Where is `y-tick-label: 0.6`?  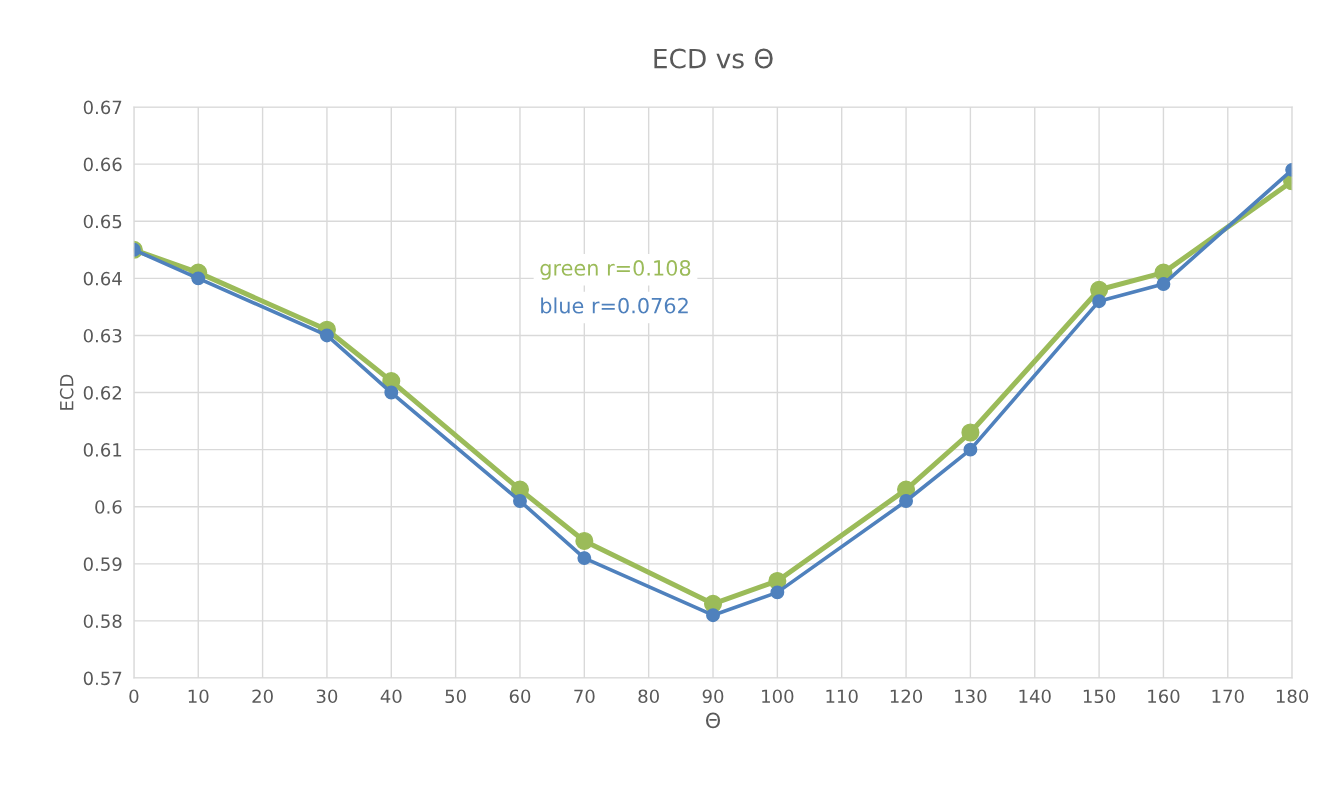
y-tick-label: 0.6 is located at coordinates (108, 507).